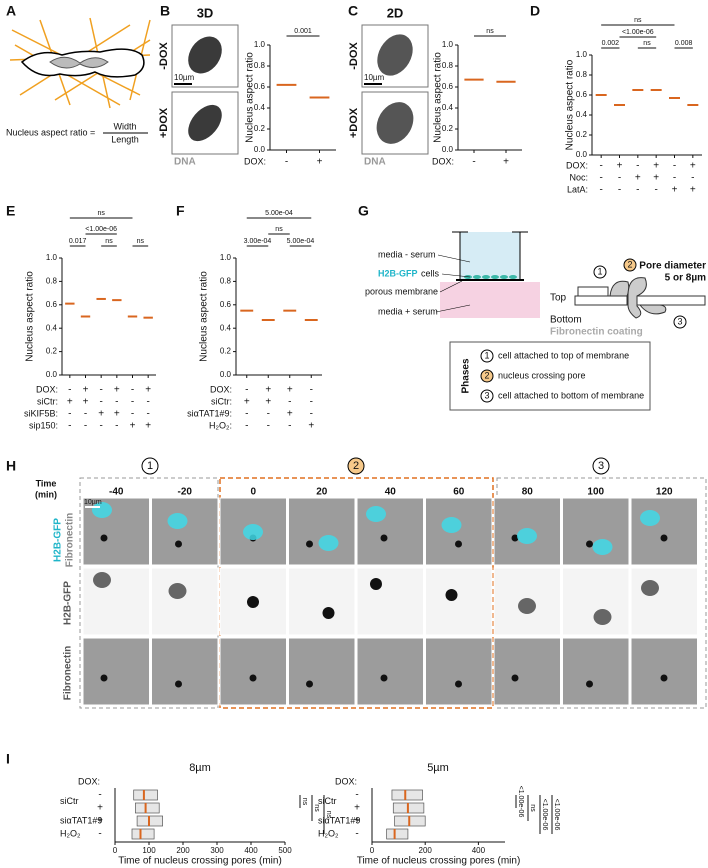 The image size is (708, 868). What do you see at coordinates (260, 128) in the screenshot?
I see `y-tick-label: 0.2` at bounding box center [260, 128].